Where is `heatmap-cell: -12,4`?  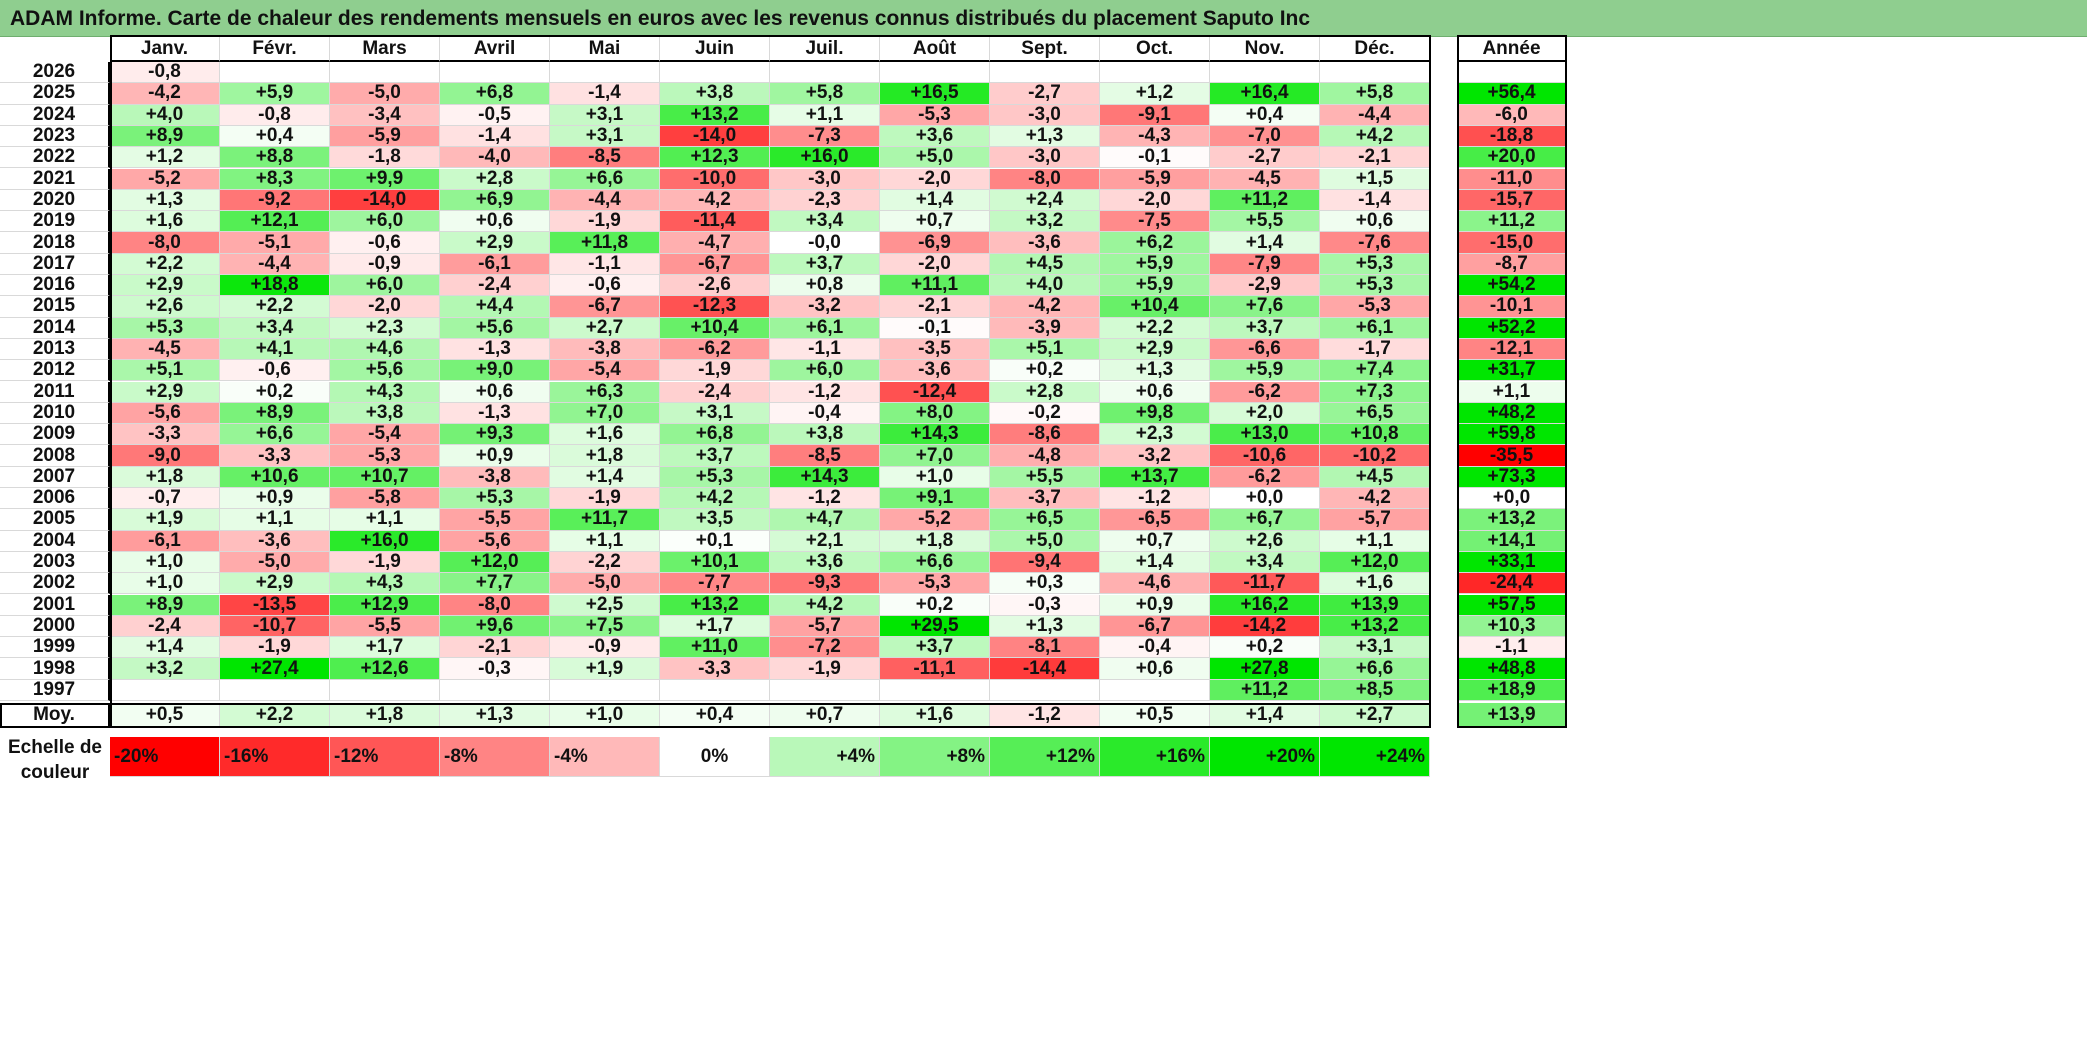 heatmap-cell: -12,4 is located at coordinates (935, 392).